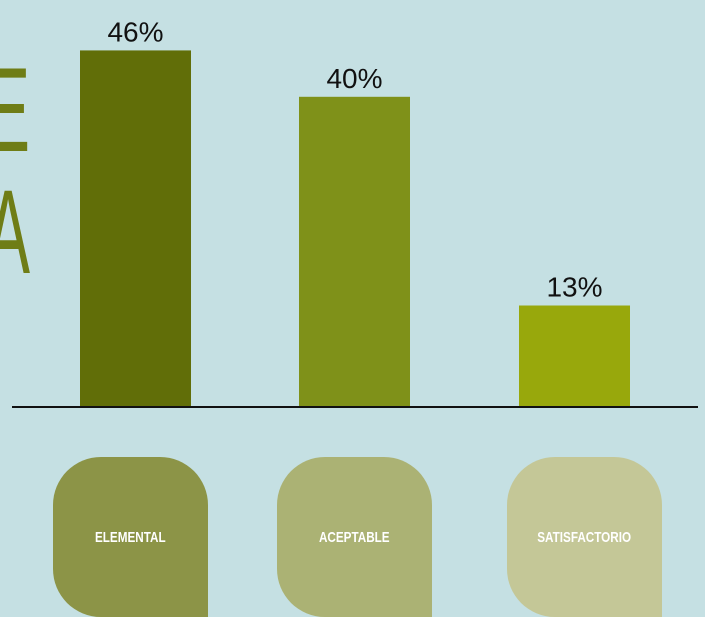 Image resolution: width=705 pixels, height=617 pixels. What do you see at coordinates (354, 251) in the screenshot?
I see `bar-aceptable` at bounding box center [354, 251].